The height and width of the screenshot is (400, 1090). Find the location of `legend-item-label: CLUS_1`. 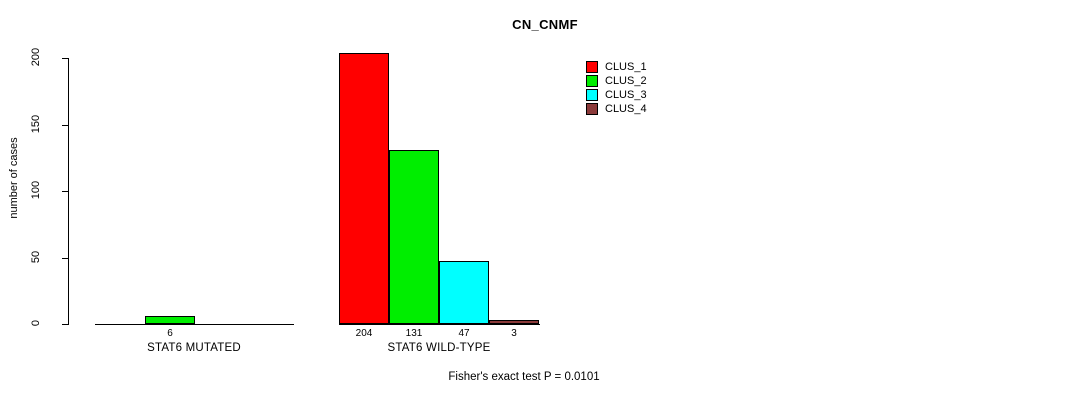

legend-item-label: CLUS_1 is located at coordinates (626, 66).